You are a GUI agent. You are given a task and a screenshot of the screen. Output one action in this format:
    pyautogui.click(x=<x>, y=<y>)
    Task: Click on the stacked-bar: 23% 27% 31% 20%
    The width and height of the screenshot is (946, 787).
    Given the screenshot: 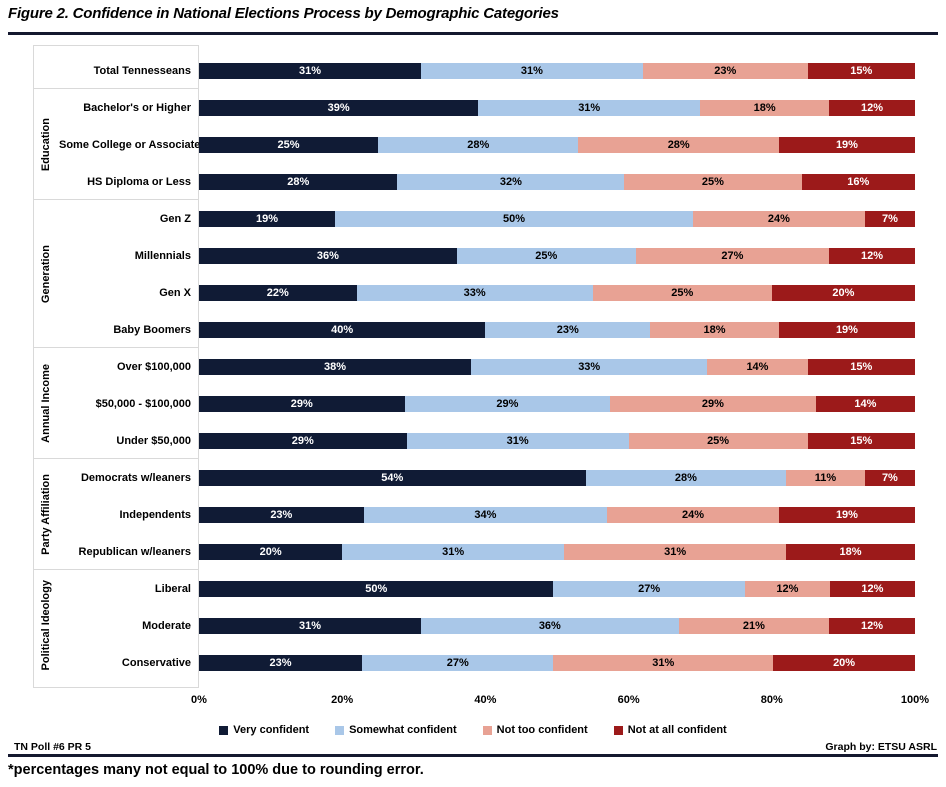 What is the action you would take?
    pyautogui.click(x=557, y=662)
    